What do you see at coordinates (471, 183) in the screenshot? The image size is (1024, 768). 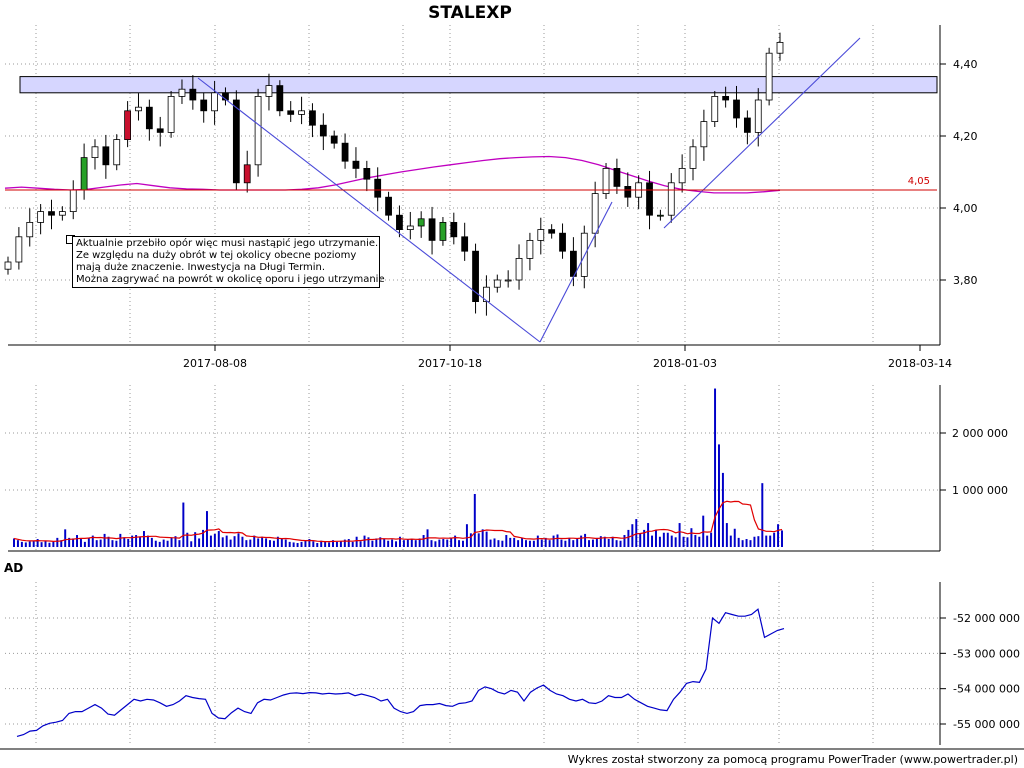 I see `reference-line-layer: 4,05` at bounding box center [471, 183].